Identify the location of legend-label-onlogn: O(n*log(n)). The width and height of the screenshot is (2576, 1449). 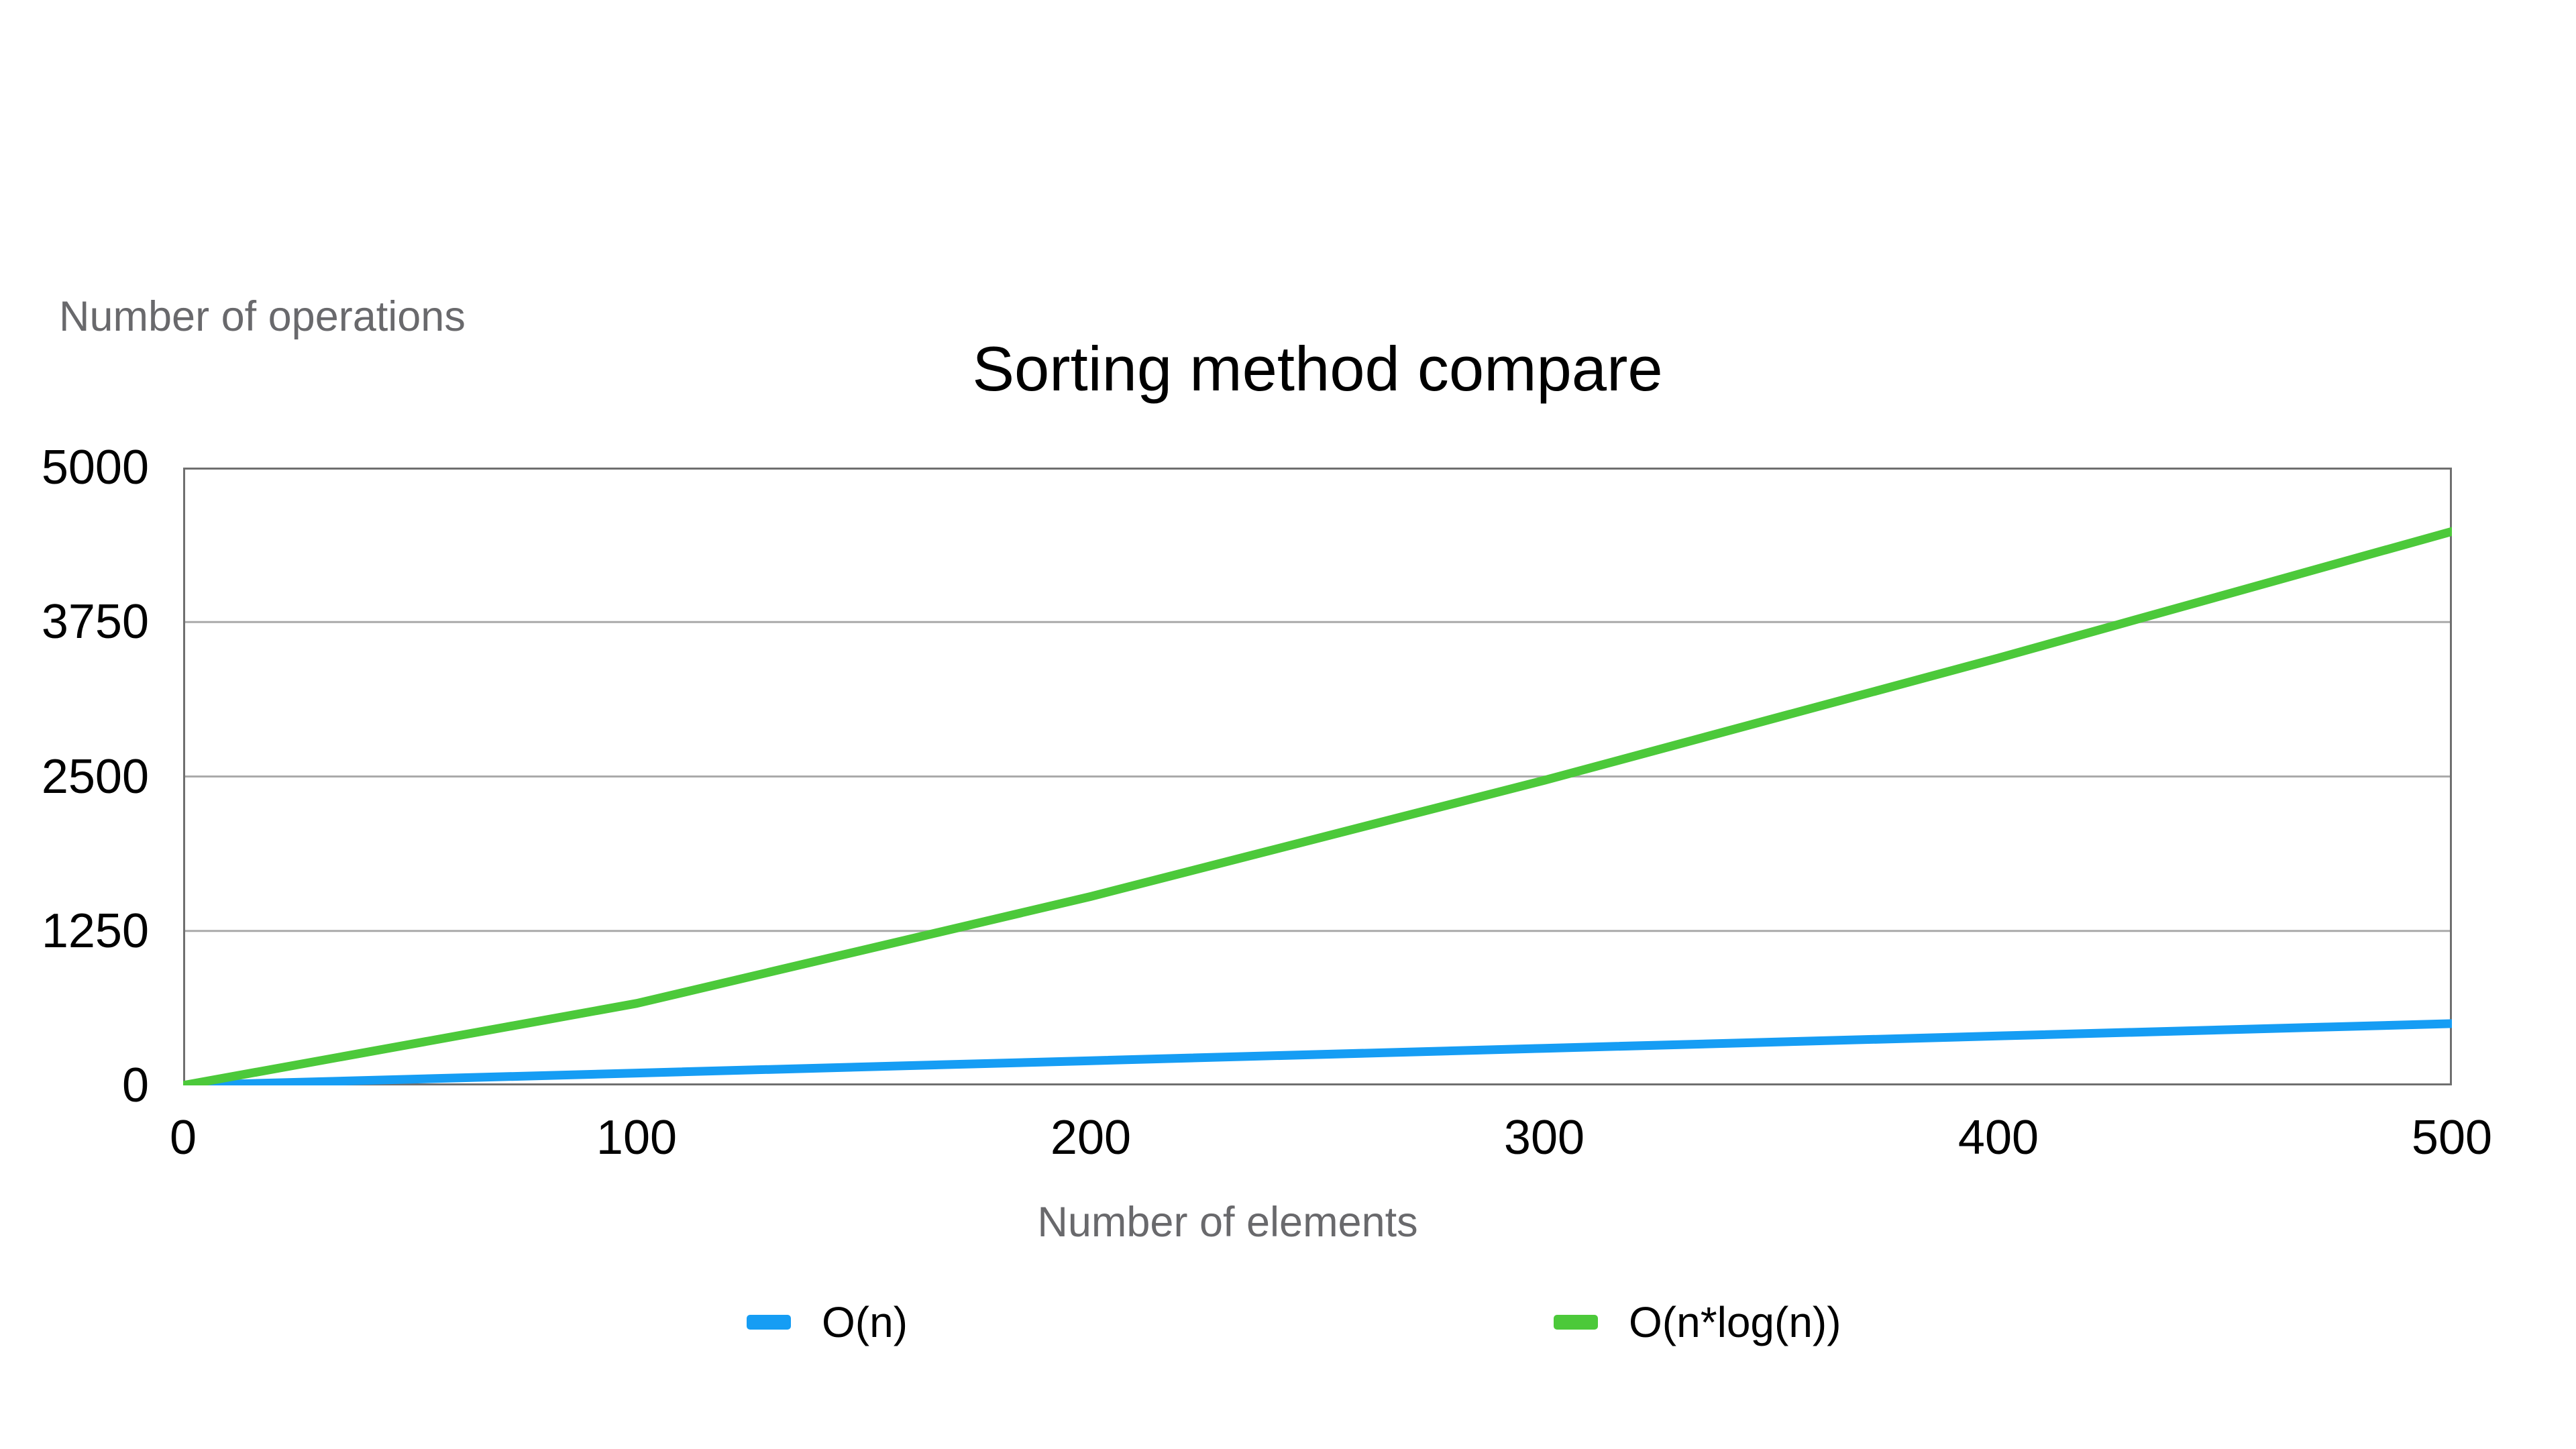
(1735, 1322).